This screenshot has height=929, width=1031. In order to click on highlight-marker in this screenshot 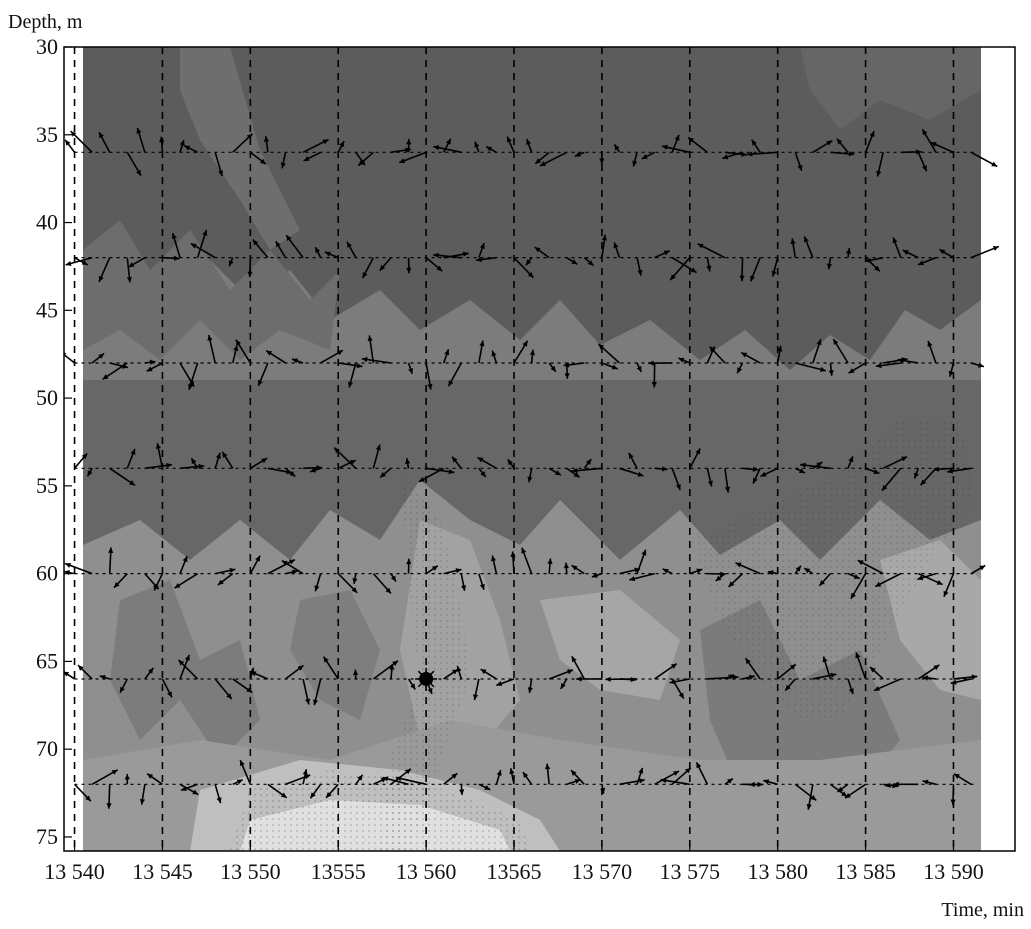, I will do `click(426, 678)`.